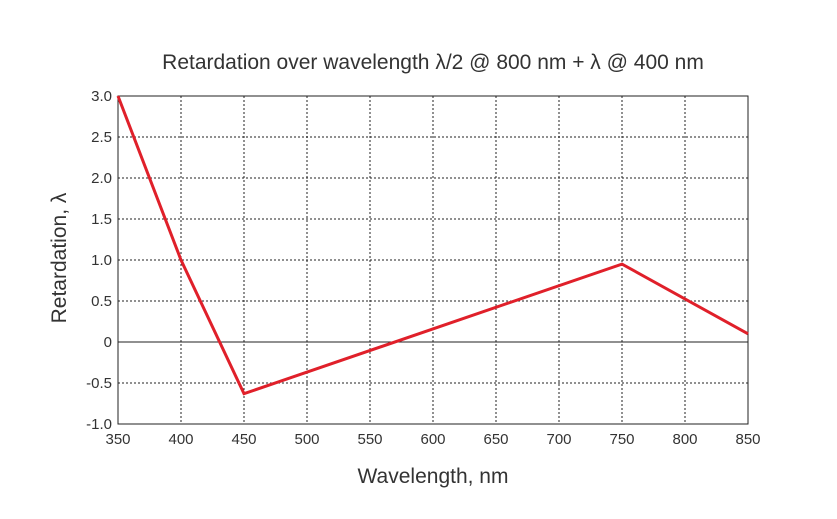  I want to click on x-tick-label: 550, so click(369, 439).